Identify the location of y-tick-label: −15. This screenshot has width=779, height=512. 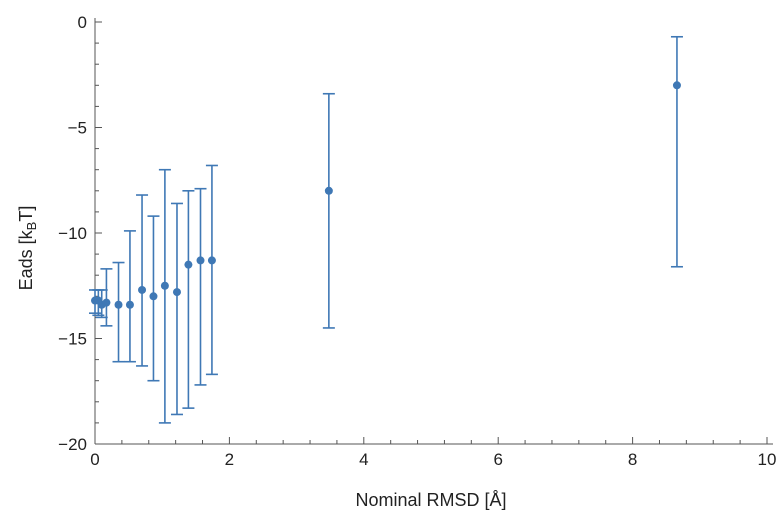
(72, 339).